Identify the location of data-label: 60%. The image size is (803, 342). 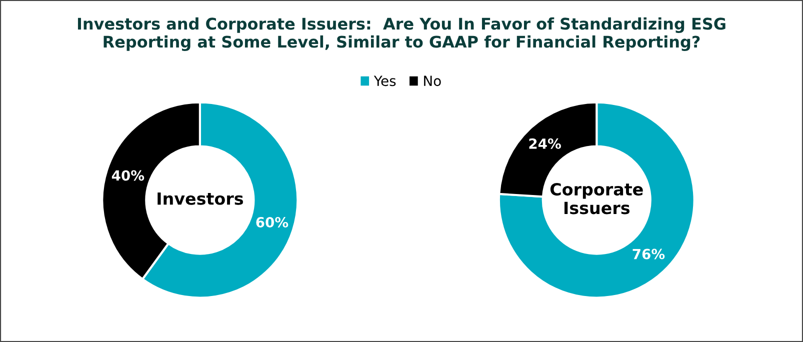
(272, 222).